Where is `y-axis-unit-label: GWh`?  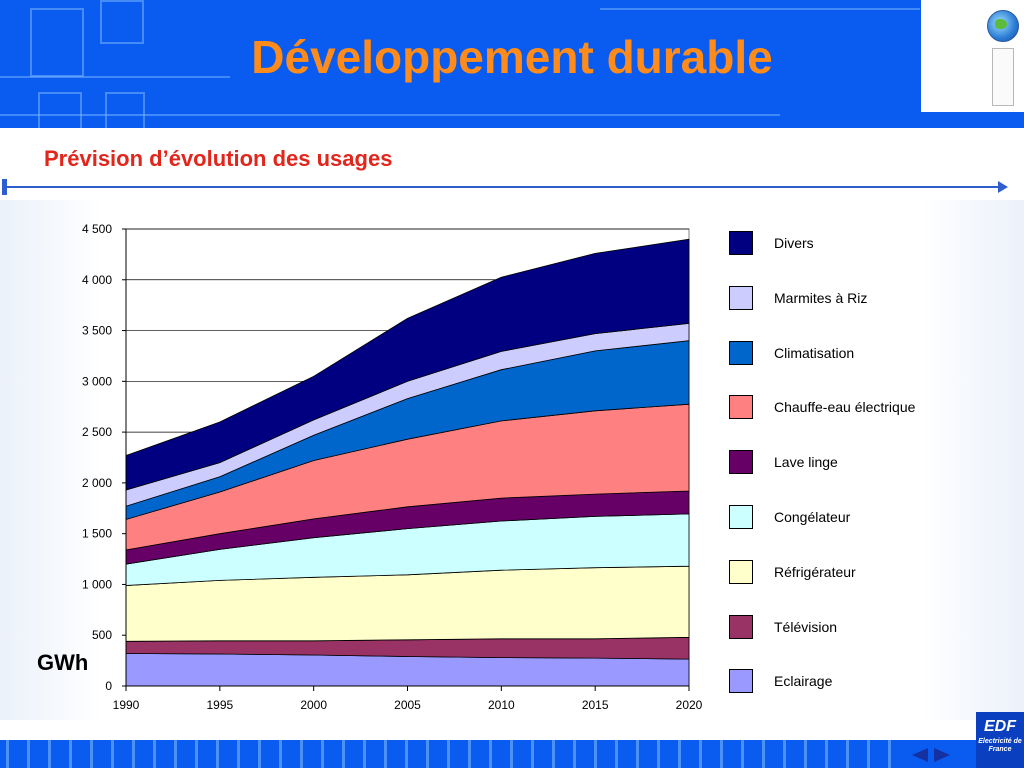
y-axis-unit-label: GWh is located at coordinates (63, 662).